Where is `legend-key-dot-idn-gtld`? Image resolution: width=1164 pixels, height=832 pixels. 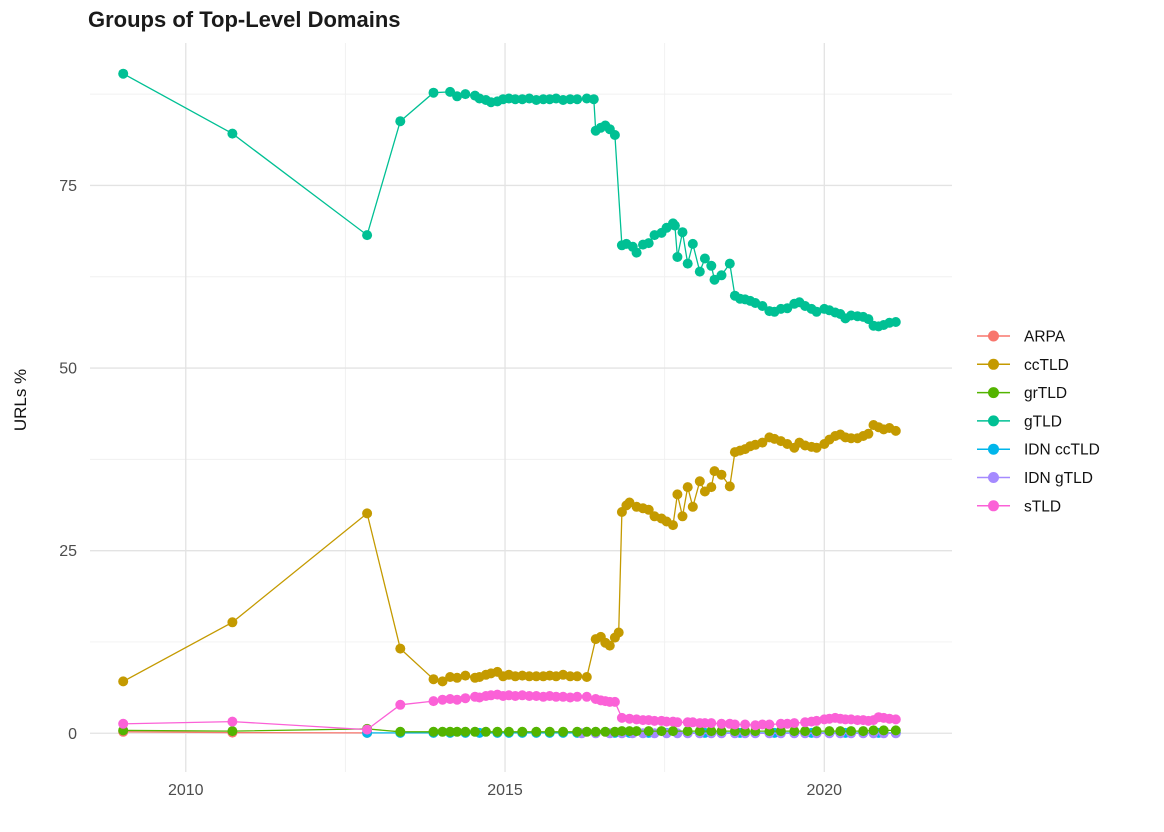
legend-key-dot-idn-gtld is located at coordinates (993, 477).